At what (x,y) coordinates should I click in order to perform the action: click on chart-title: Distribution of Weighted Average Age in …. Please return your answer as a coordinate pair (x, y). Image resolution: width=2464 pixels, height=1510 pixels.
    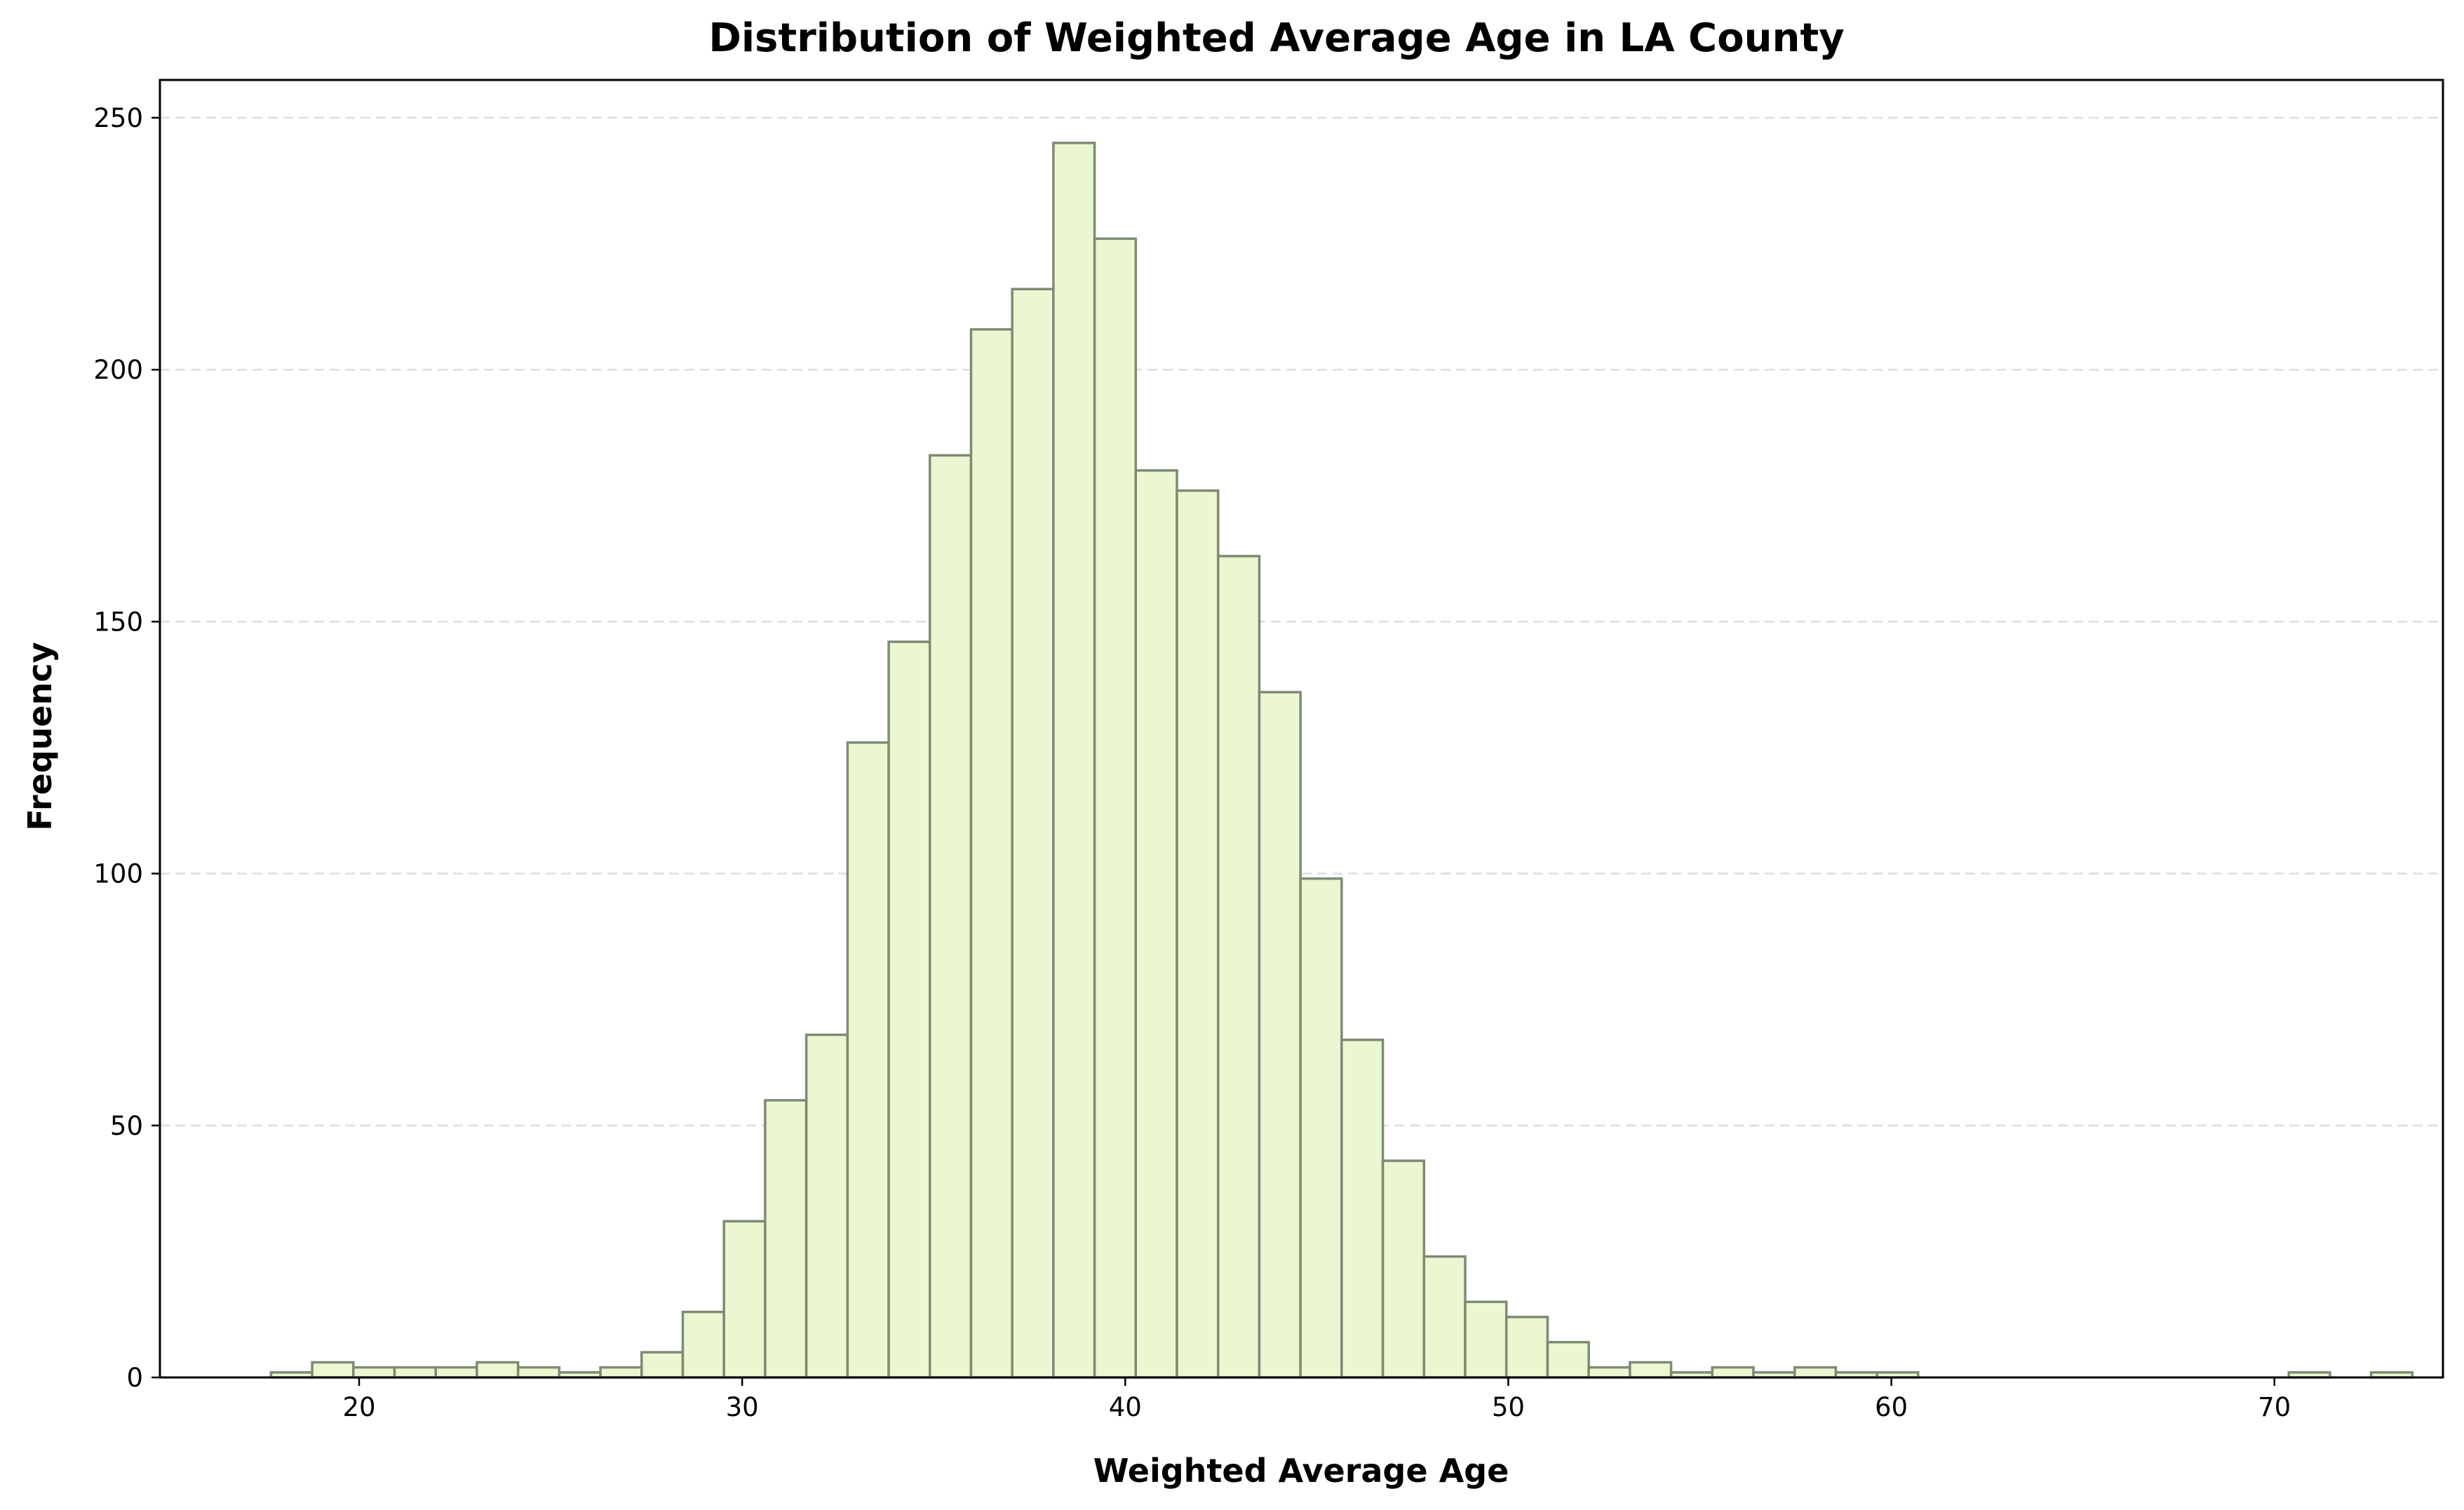
    Looking at the image, I should click on (1276, 38).